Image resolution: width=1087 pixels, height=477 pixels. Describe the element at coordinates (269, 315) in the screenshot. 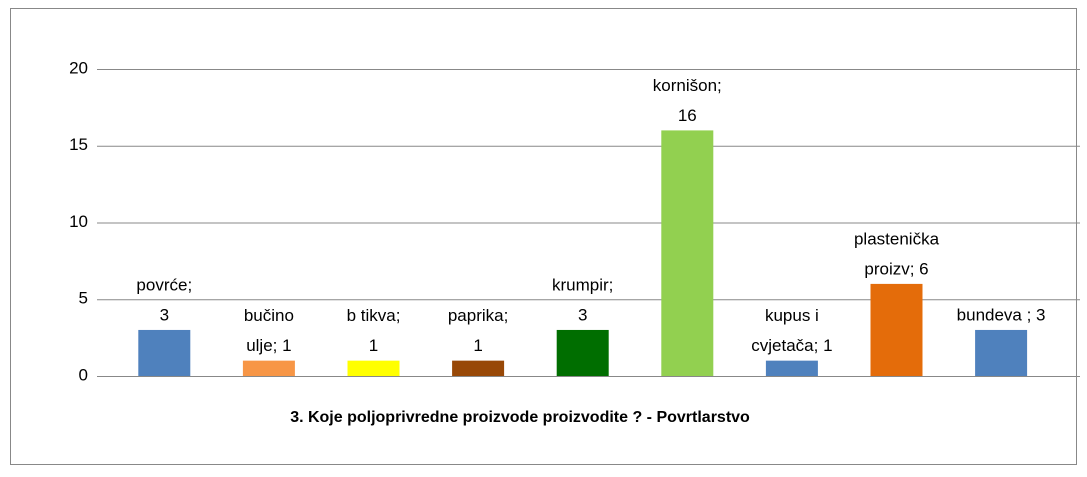

I see `data-label: bučino` at that location.